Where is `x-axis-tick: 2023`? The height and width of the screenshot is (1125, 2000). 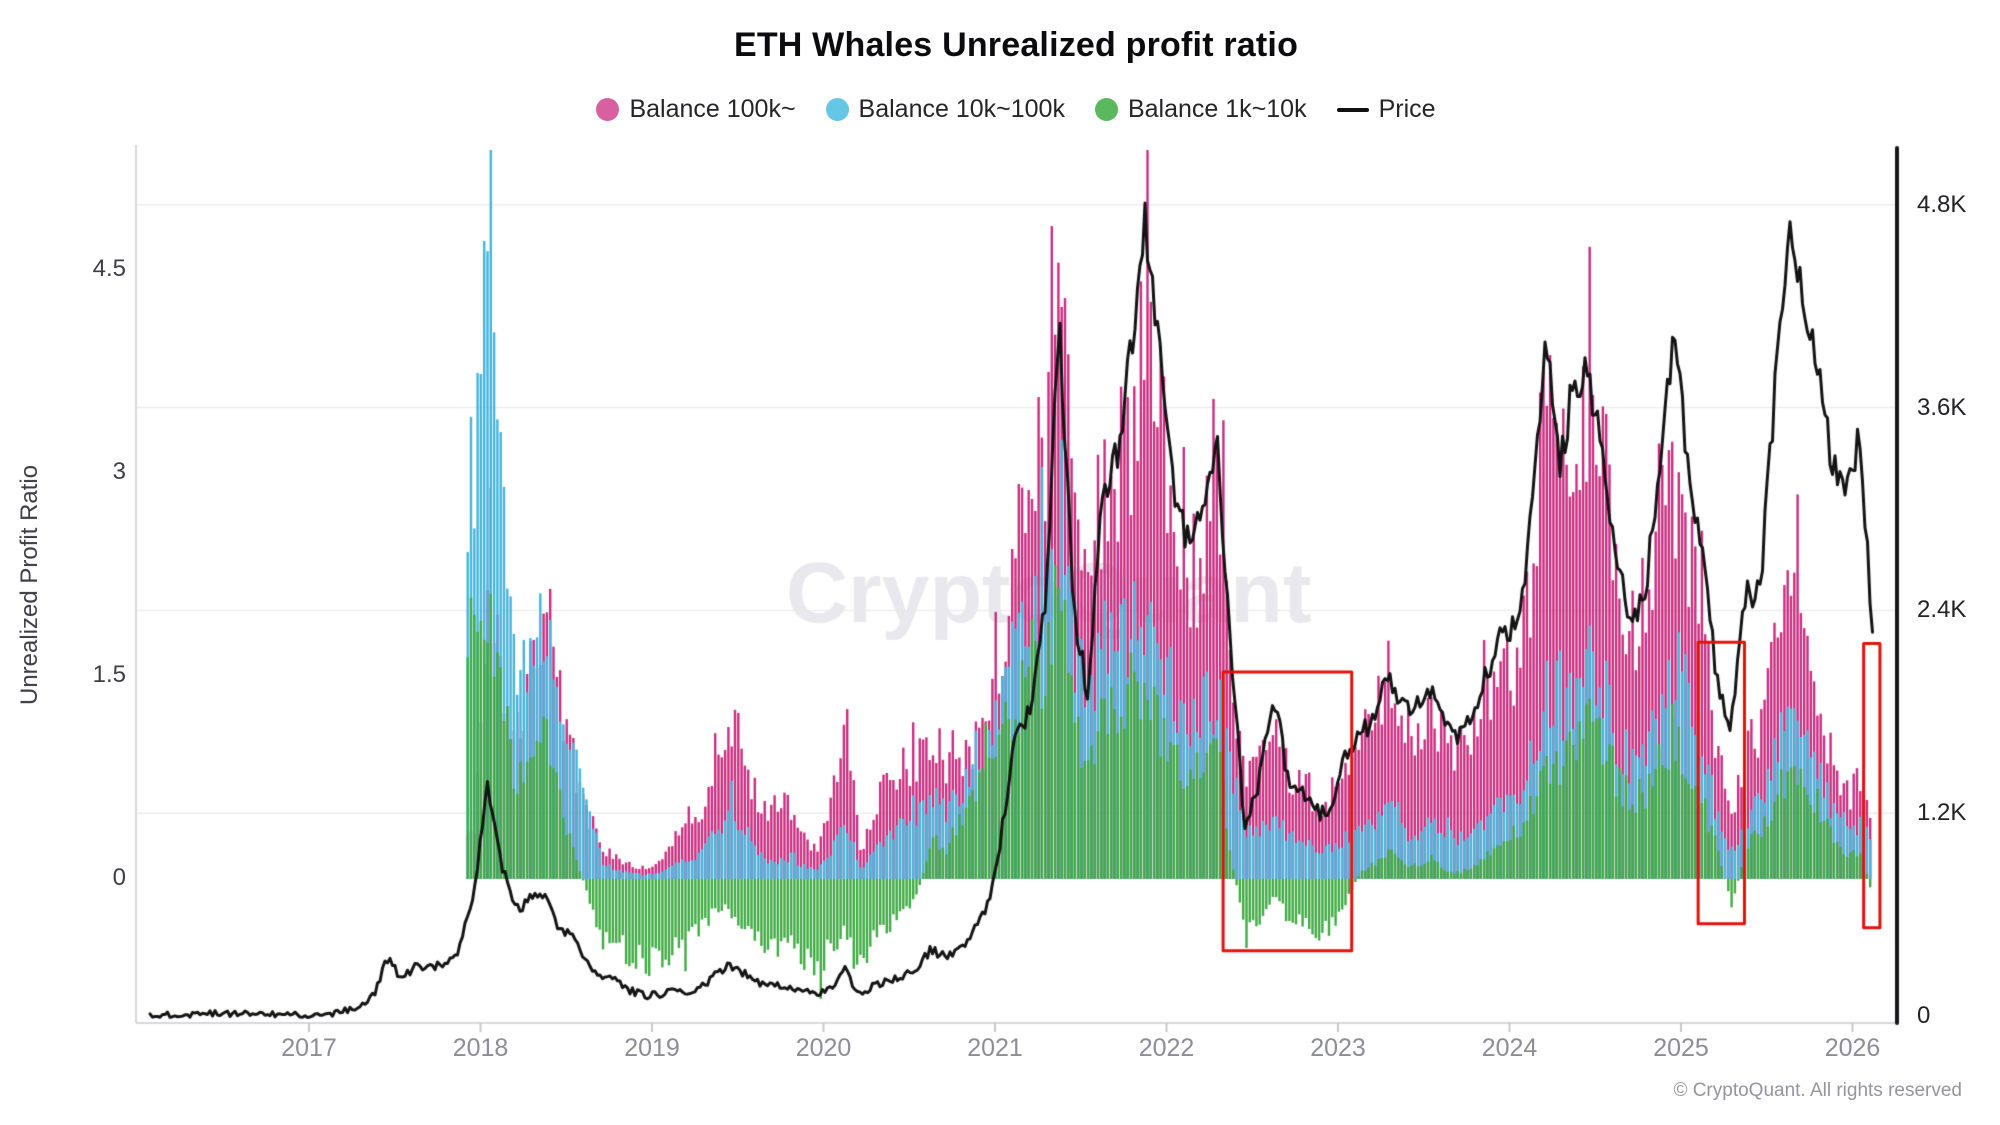
x-axis-tick: 2023 is located at coordinates (1338, 1048).